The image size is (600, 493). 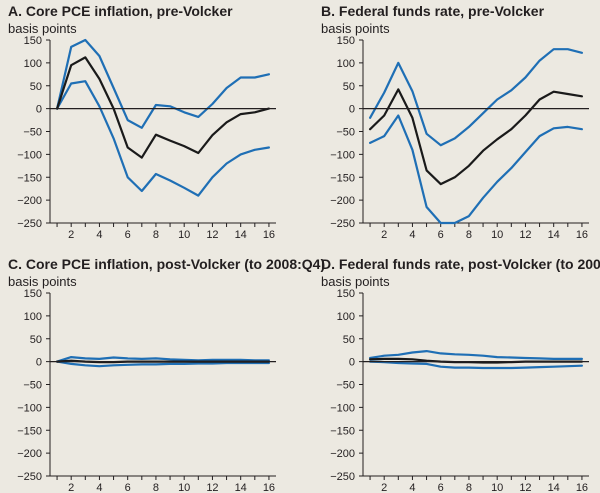 I want to click on panel-title: A. Core PCE inflation, pre-Volcker, so click(x=120, y=11).